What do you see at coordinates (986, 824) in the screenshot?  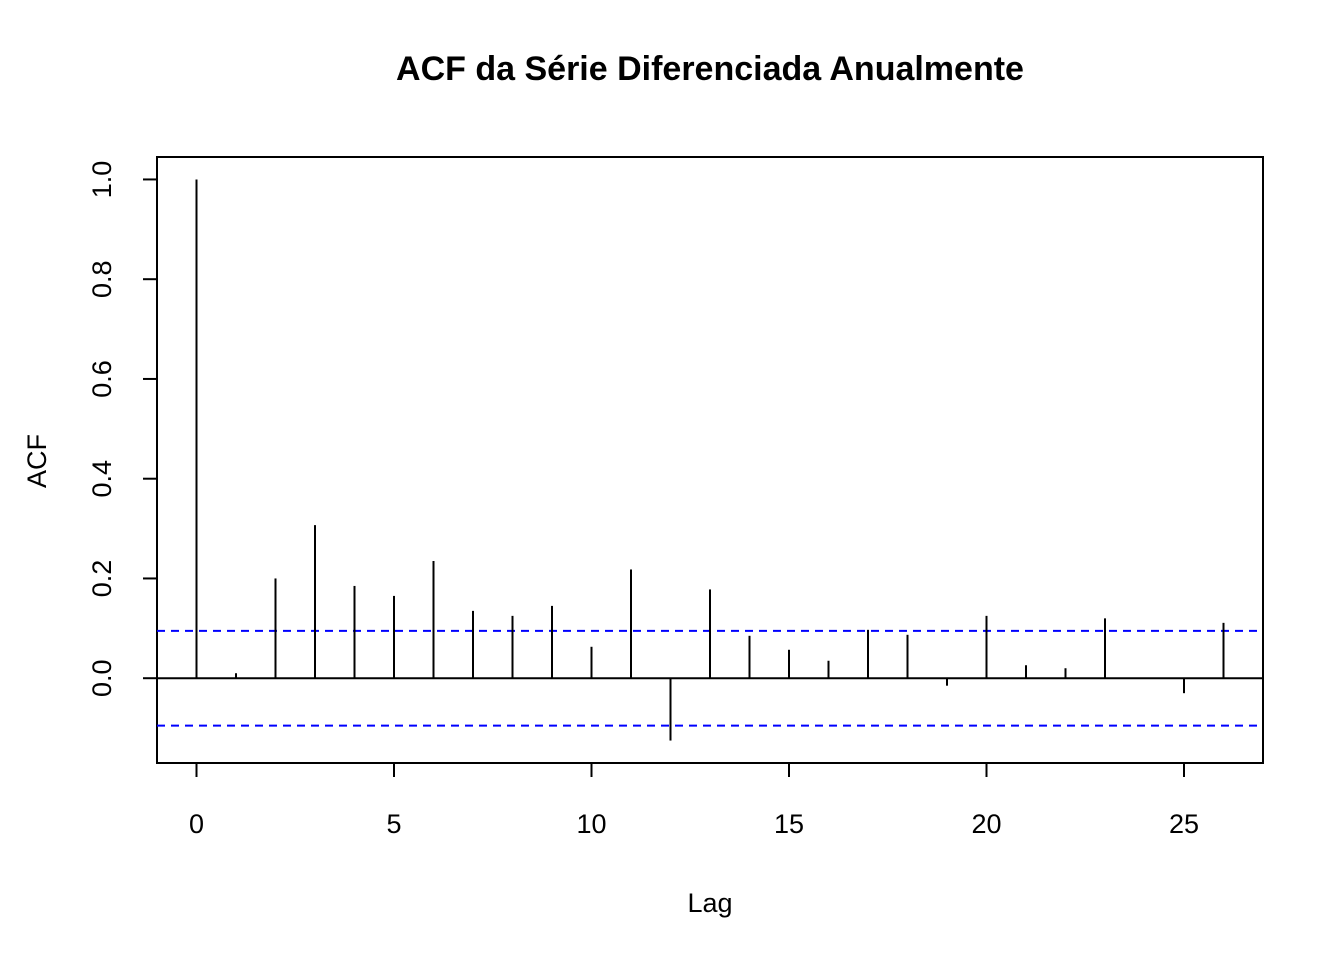 I see `x-tick-label: 20` at bounding box center [986, 824].